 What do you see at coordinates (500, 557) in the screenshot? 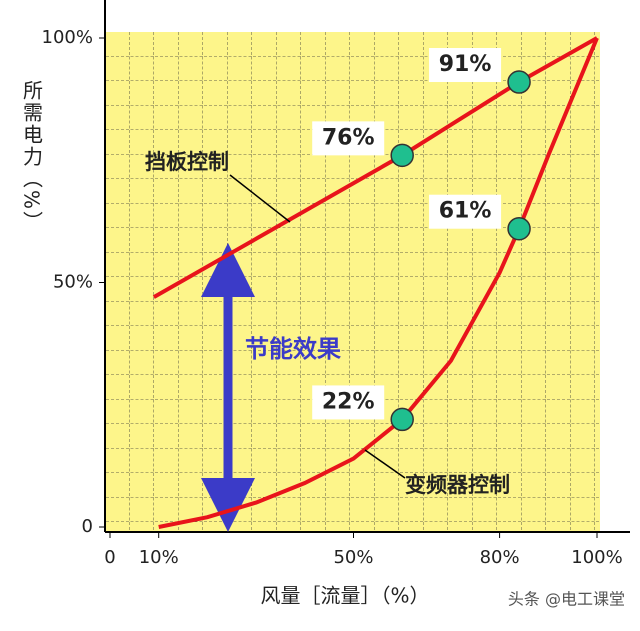
I see `x-tick-label: 80%` at bounding box center [500, 557].